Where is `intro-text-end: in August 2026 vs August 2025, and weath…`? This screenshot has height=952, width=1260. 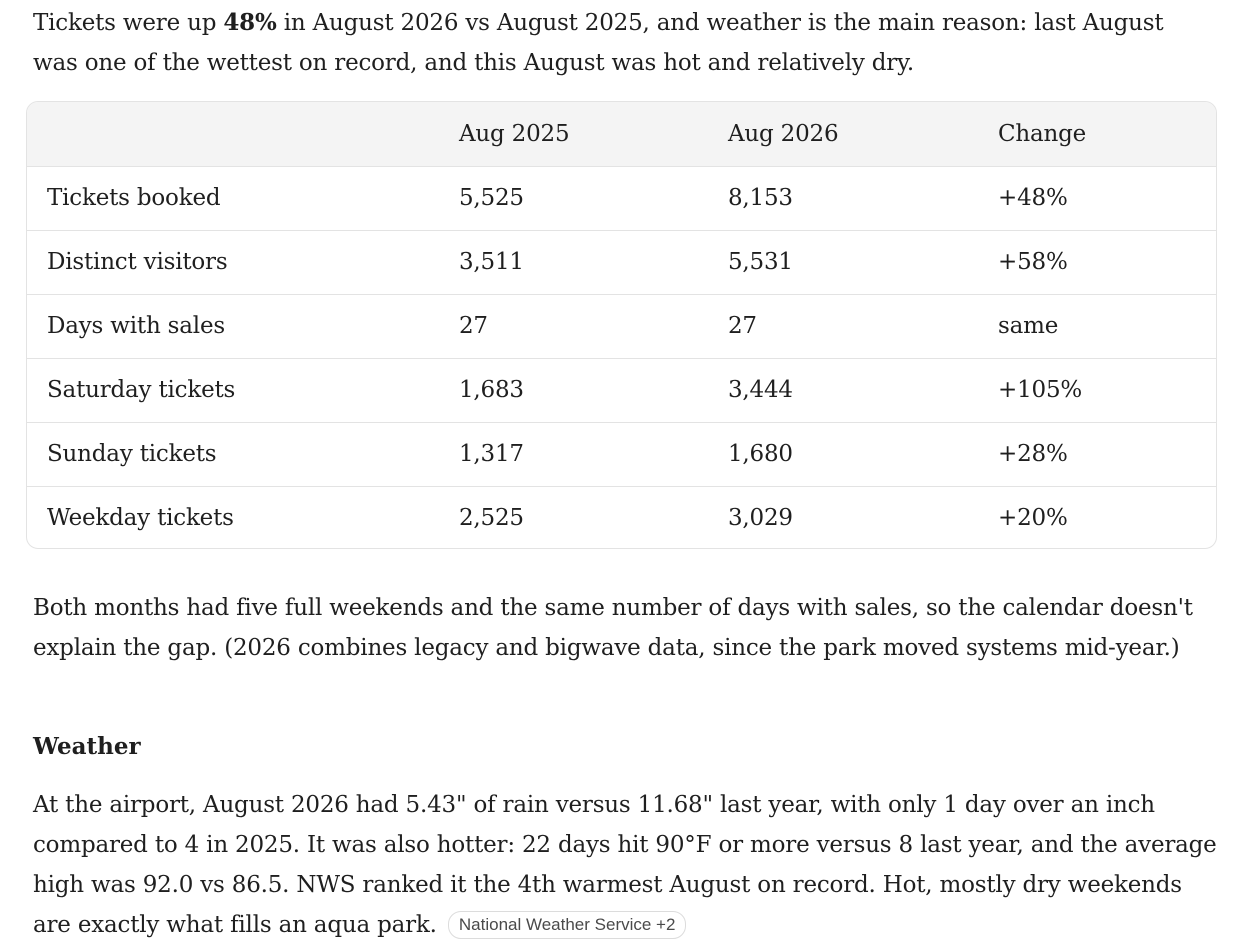
intro-text-end: in August 2026 vs August 2025, and weath… is located at coordinates (598, 43).